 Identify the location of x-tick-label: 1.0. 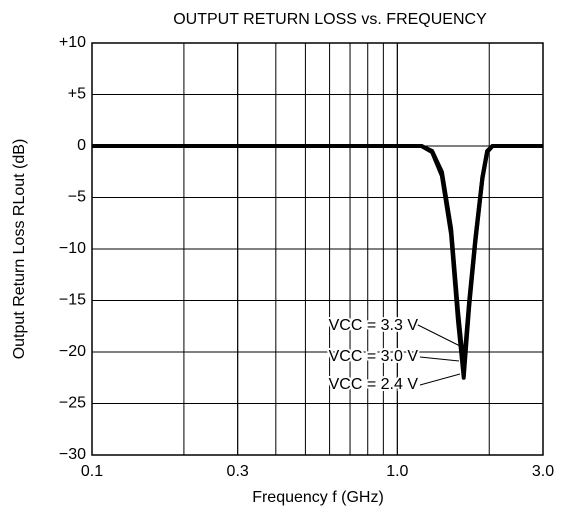
(397, 471).